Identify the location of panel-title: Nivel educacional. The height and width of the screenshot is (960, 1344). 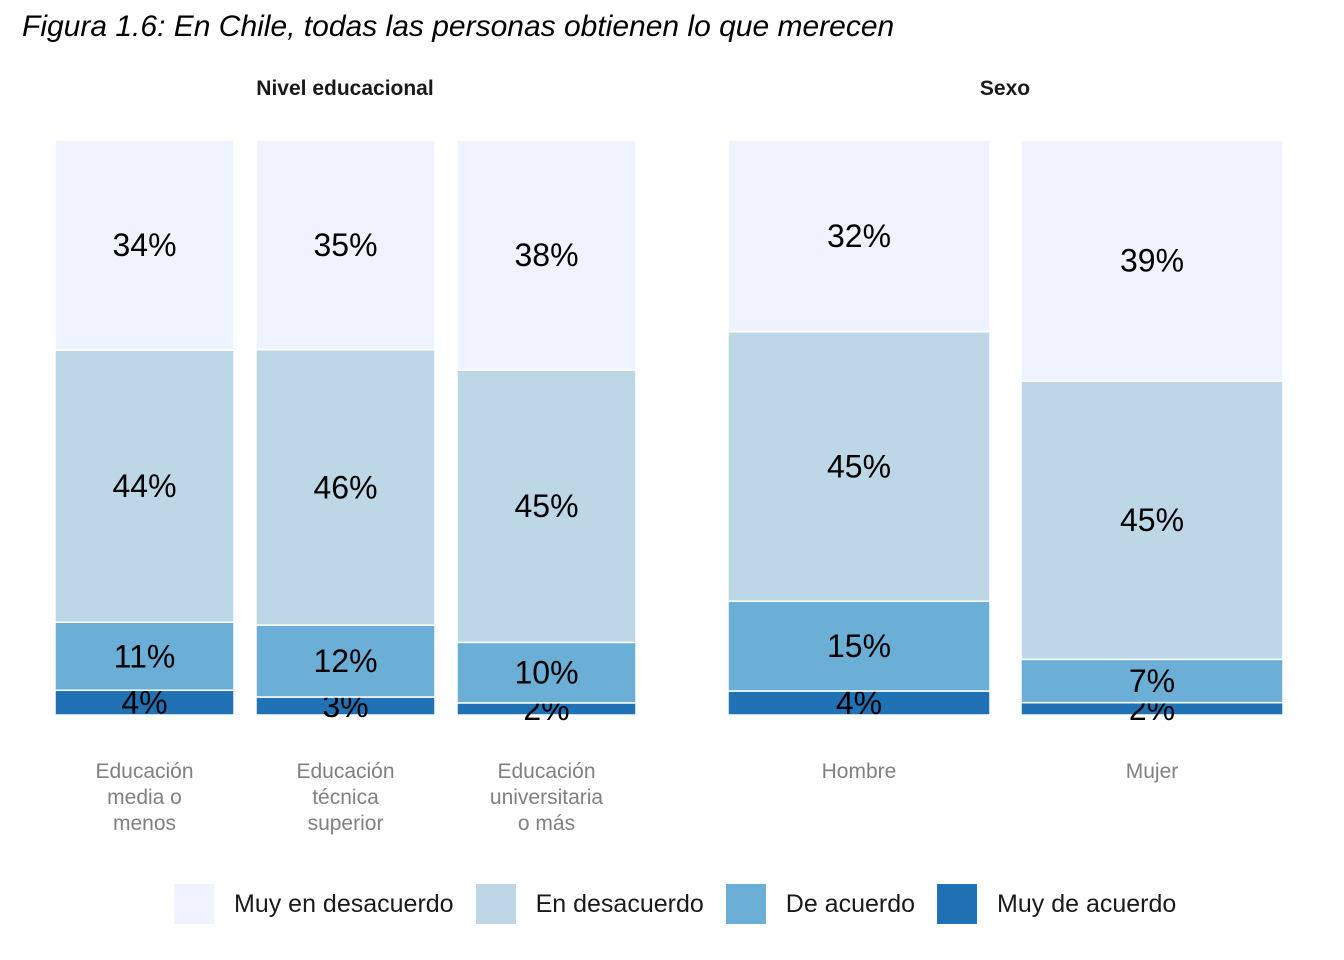
(344, 88).